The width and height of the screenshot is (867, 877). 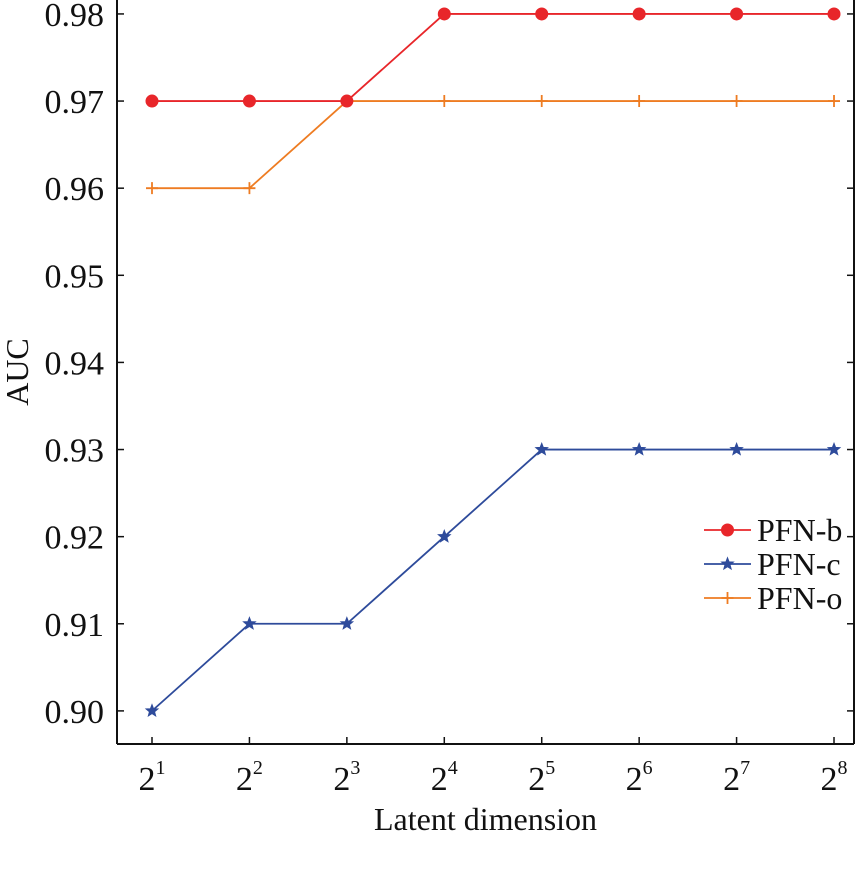 I want to click on y-tick-label: 0.97, so click(x=75, y=102).